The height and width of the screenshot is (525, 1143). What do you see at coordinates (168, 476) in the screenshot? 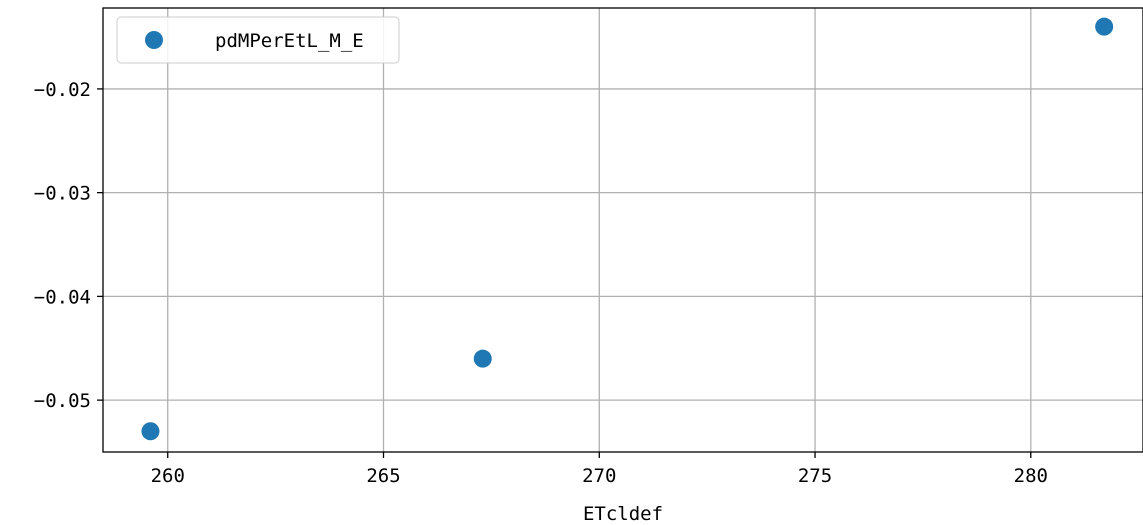
I see `x-tick-label: 260` at bounding box center [168, 476].